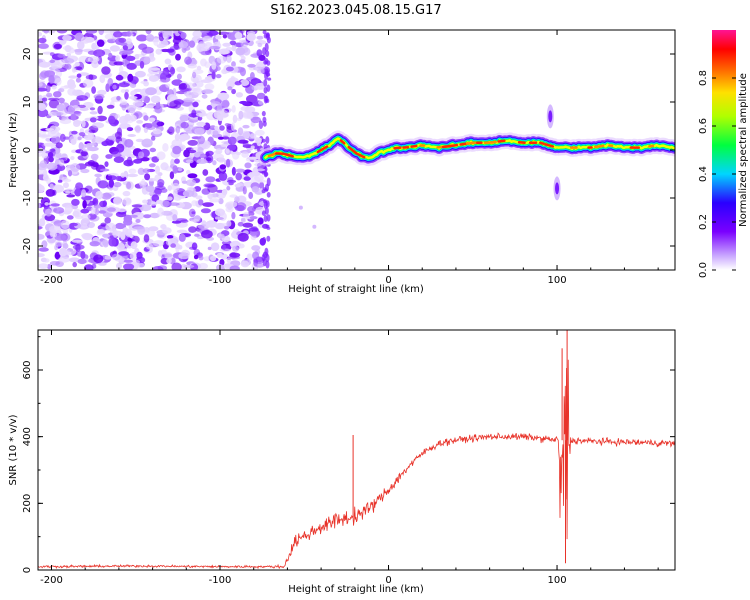  Describe the element at coordinates (556, 280) in the screenshot. I see `x-tick-label: 100` at that location.